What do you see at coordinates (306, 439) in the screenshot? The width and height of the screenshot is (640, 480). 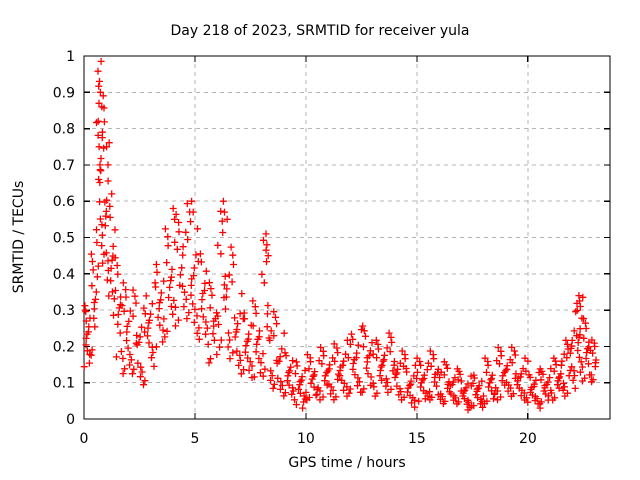 I see `x-tick-label: 10` at bounding box center [306, 439].